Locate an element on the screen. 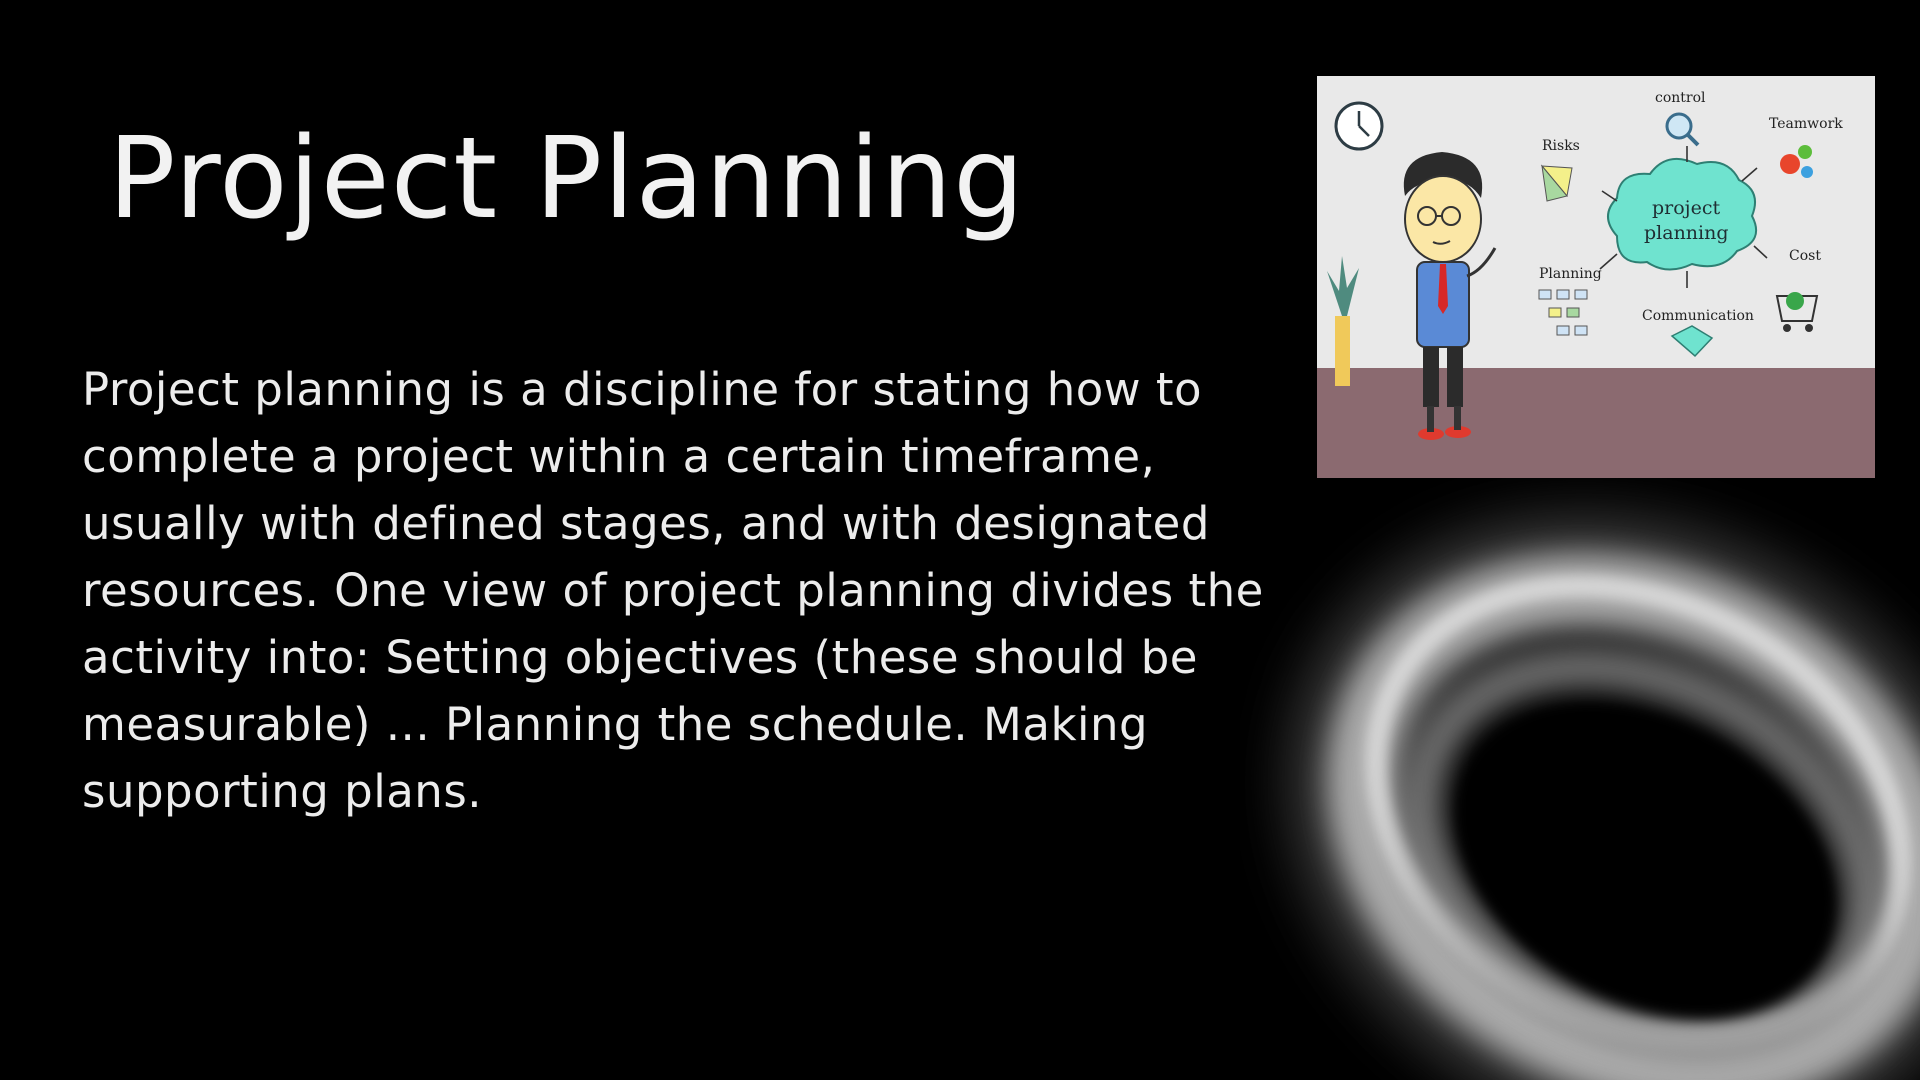 The height and width of the screenshot is (1080, 1920). person-figure is located at coordinates (1450, 296).